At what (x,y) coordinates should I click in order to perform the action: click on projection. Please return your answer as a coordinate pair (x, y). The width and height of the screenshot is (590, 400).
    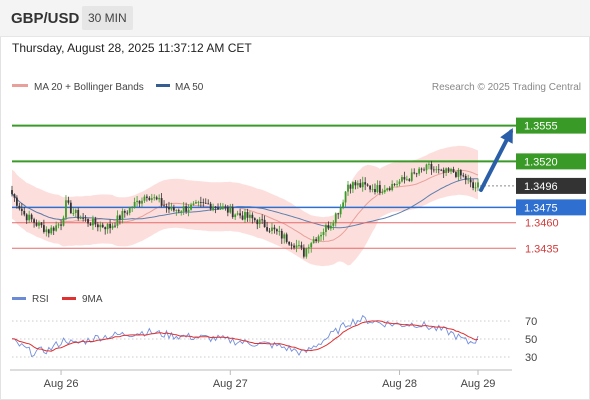
    Looking at the image, I should click on (496, 160).